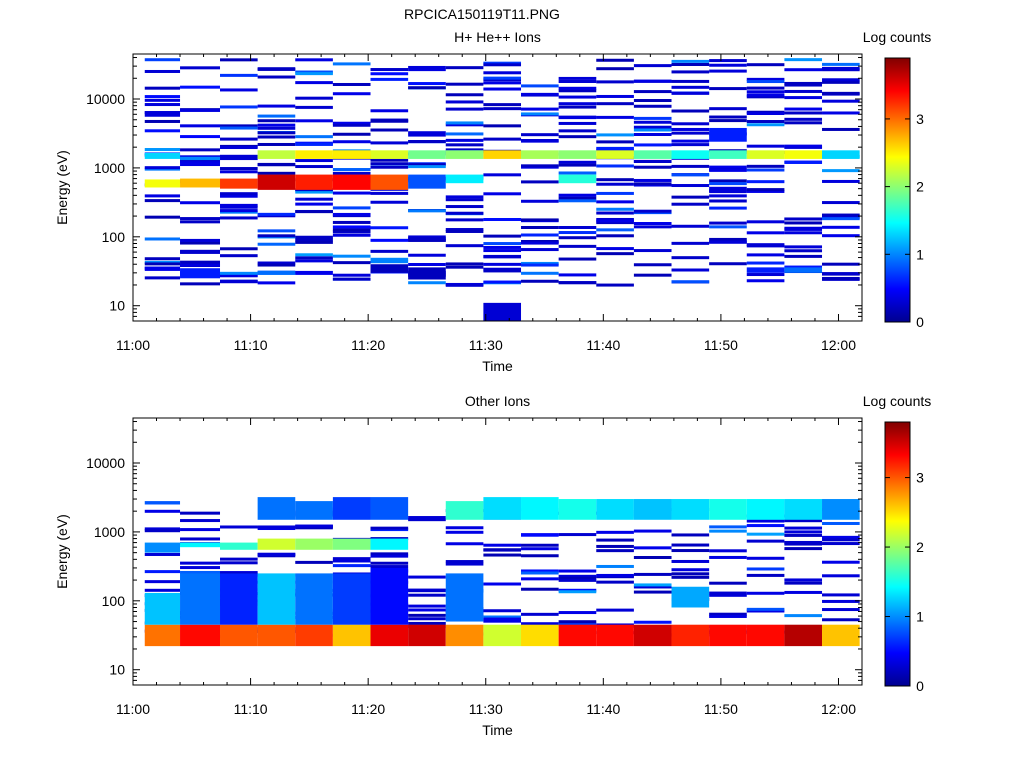  What do you see at coordinates (920, 686) in the screenshot?
I see `colorbar-tick-label: 0` at bounding box center [920, 686].